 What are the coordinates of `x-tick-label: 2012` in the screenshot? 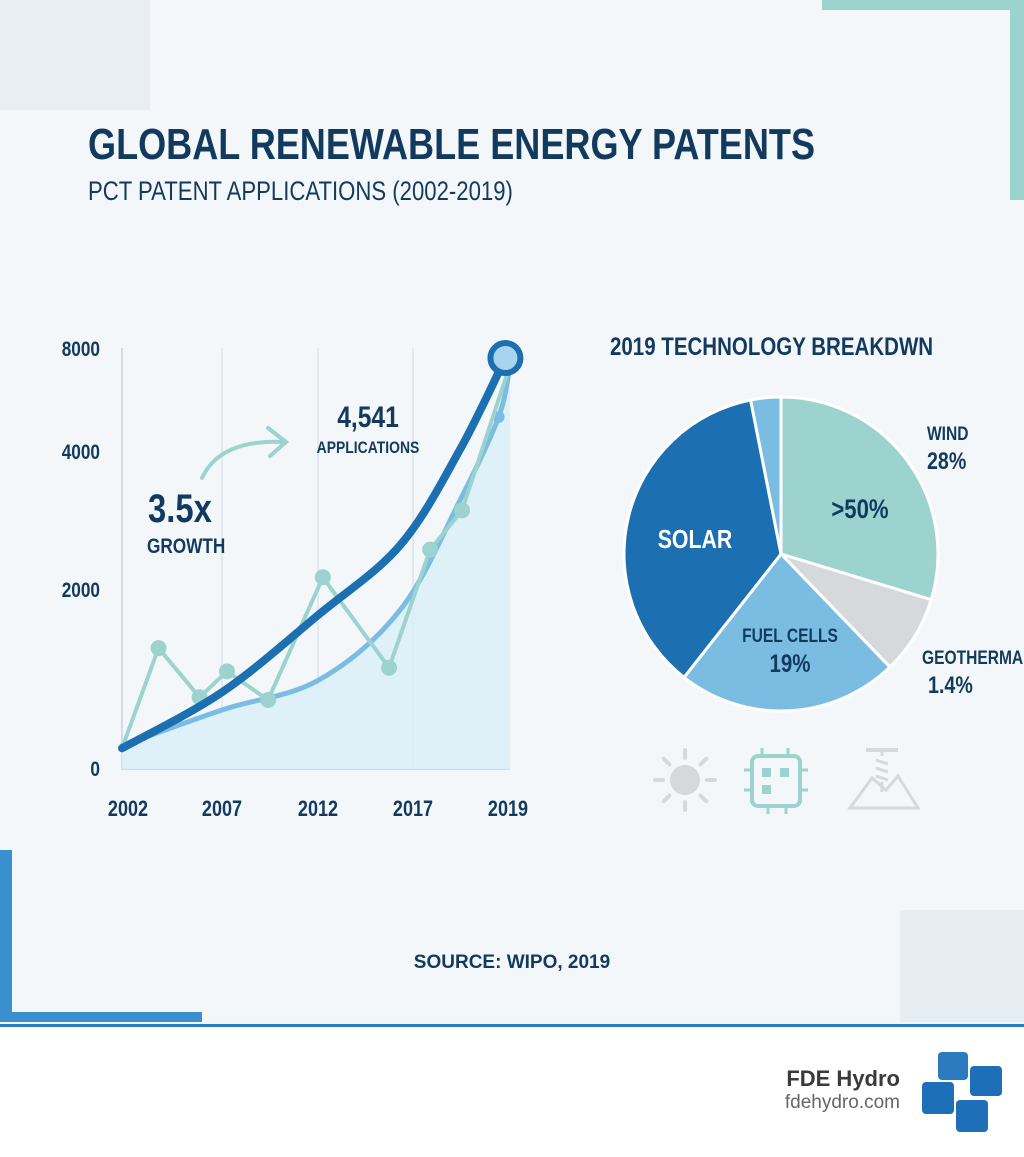 It's located at (318, 809).